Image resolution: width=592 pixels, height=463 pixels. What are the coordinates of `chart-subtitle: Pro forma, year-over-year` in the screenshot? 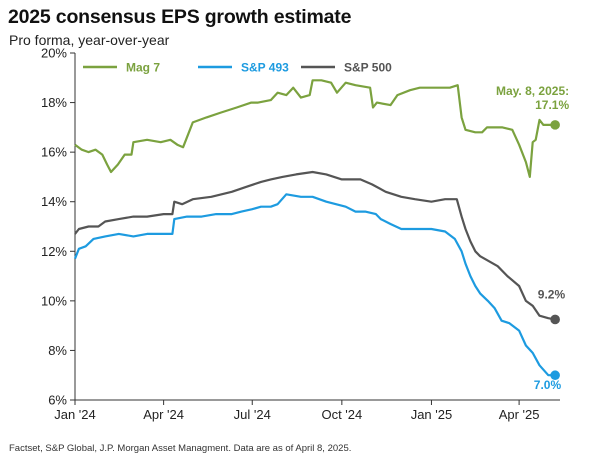 It's located at (89, 40).